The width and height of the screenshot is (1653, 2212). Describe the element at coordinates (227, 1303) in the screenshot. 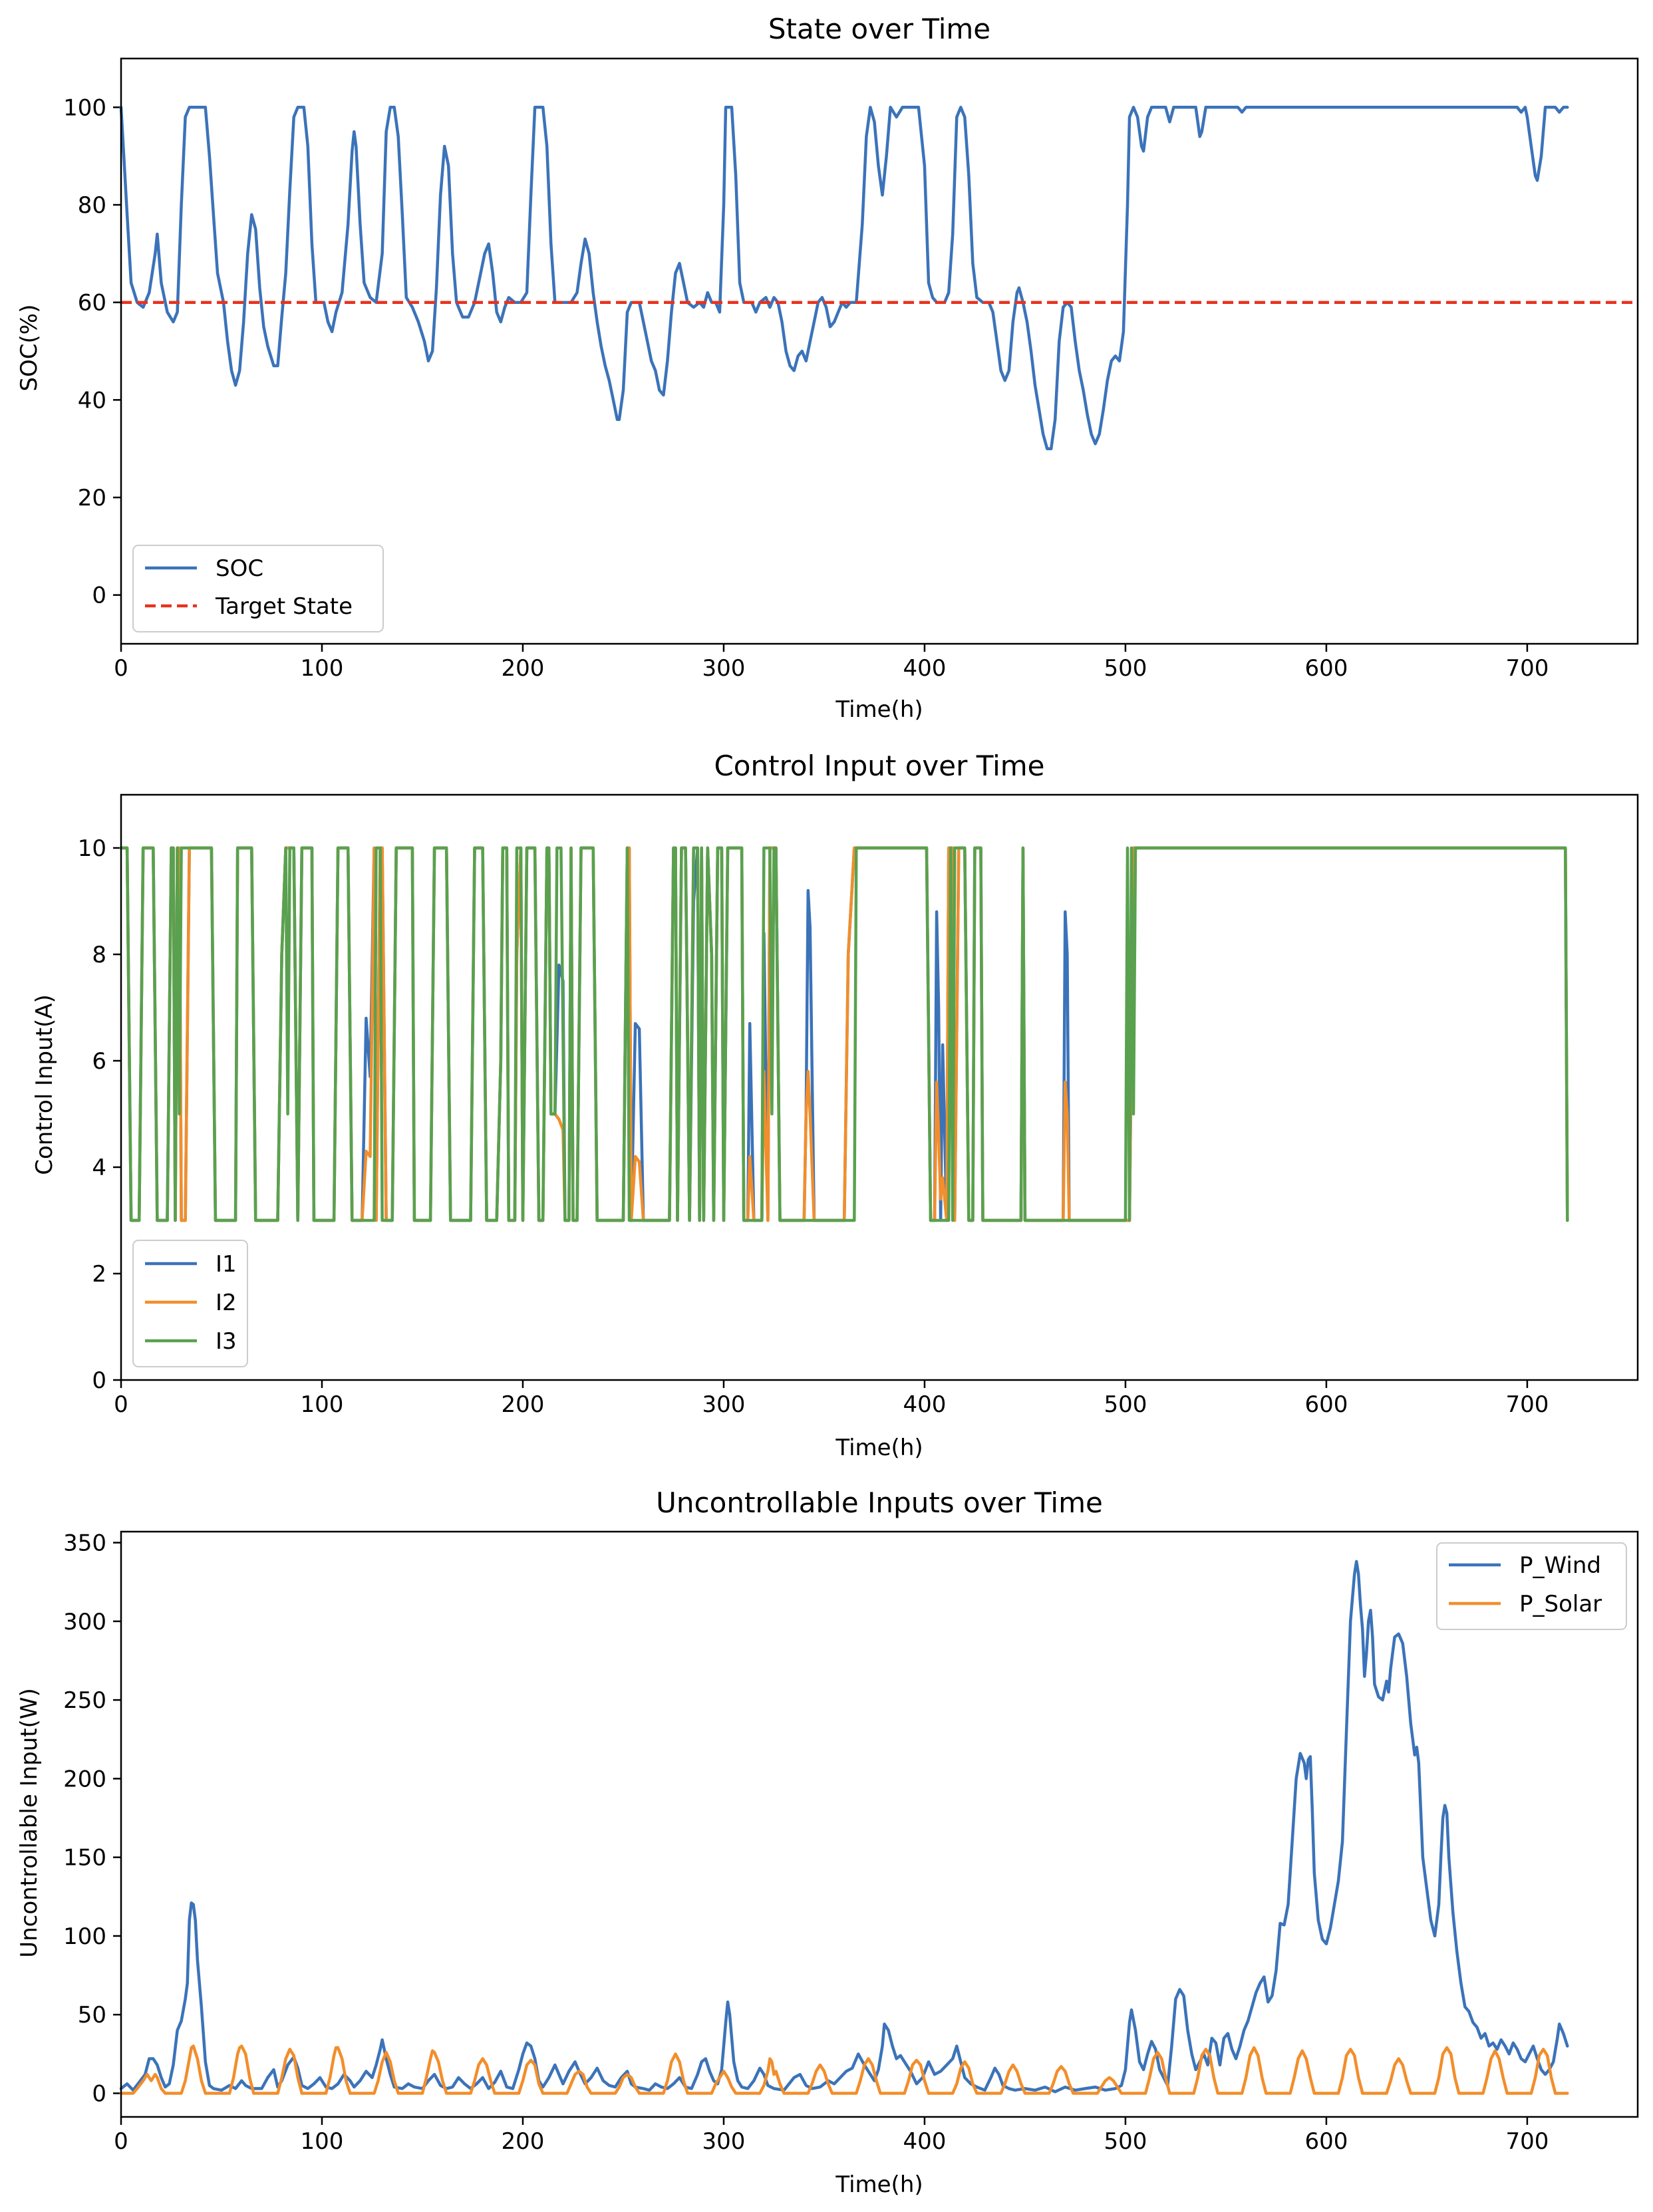

I see `legend-label-i2: I2` at that location.